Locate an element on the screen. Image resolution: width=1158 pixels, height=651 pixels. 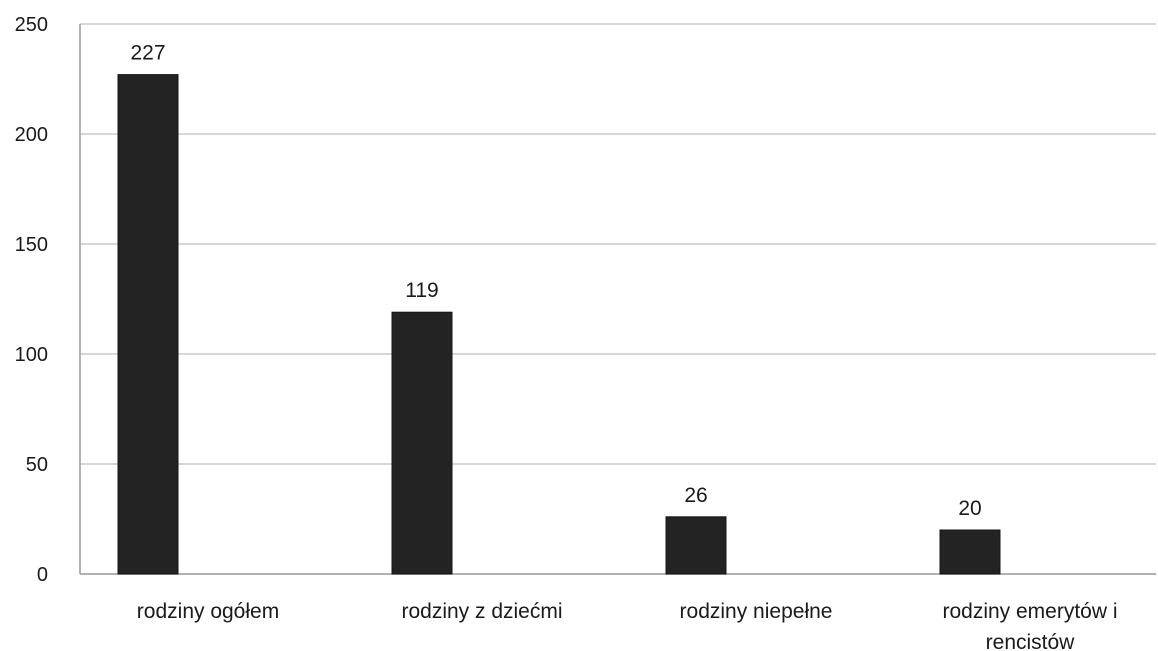
y-tick-label-200: 200 is located at coordinates (31, 135).